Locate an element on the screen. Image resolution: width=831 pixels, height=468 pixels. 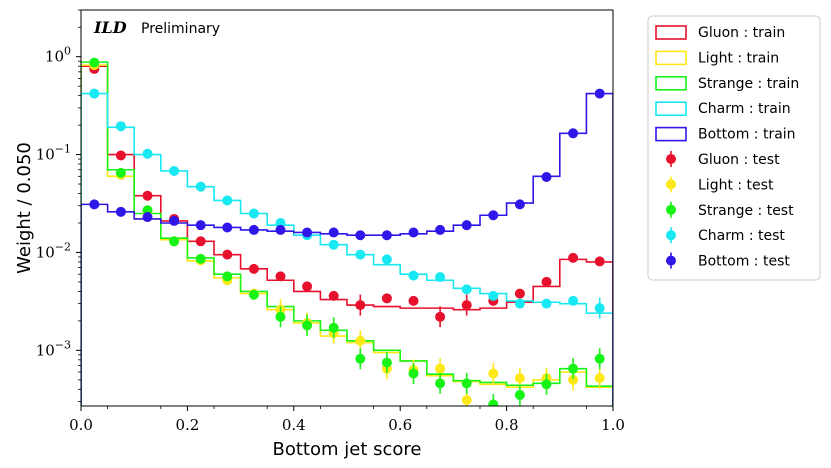
x-axis-label: Bottom jet score is located at coordinates (347, 449).